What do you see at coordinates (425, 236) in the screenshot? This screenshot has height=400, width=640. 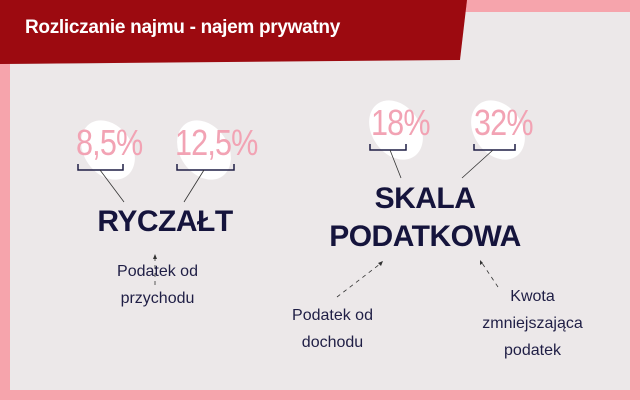 I see `skala-title-line2: PODATKOWA` at bounding box center [425, 236].